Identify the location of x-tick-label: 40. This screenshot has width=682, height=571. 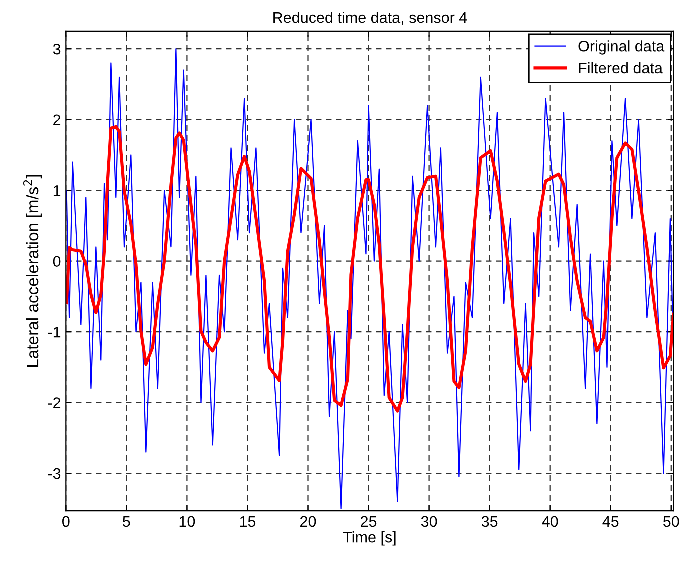
(550, 522).